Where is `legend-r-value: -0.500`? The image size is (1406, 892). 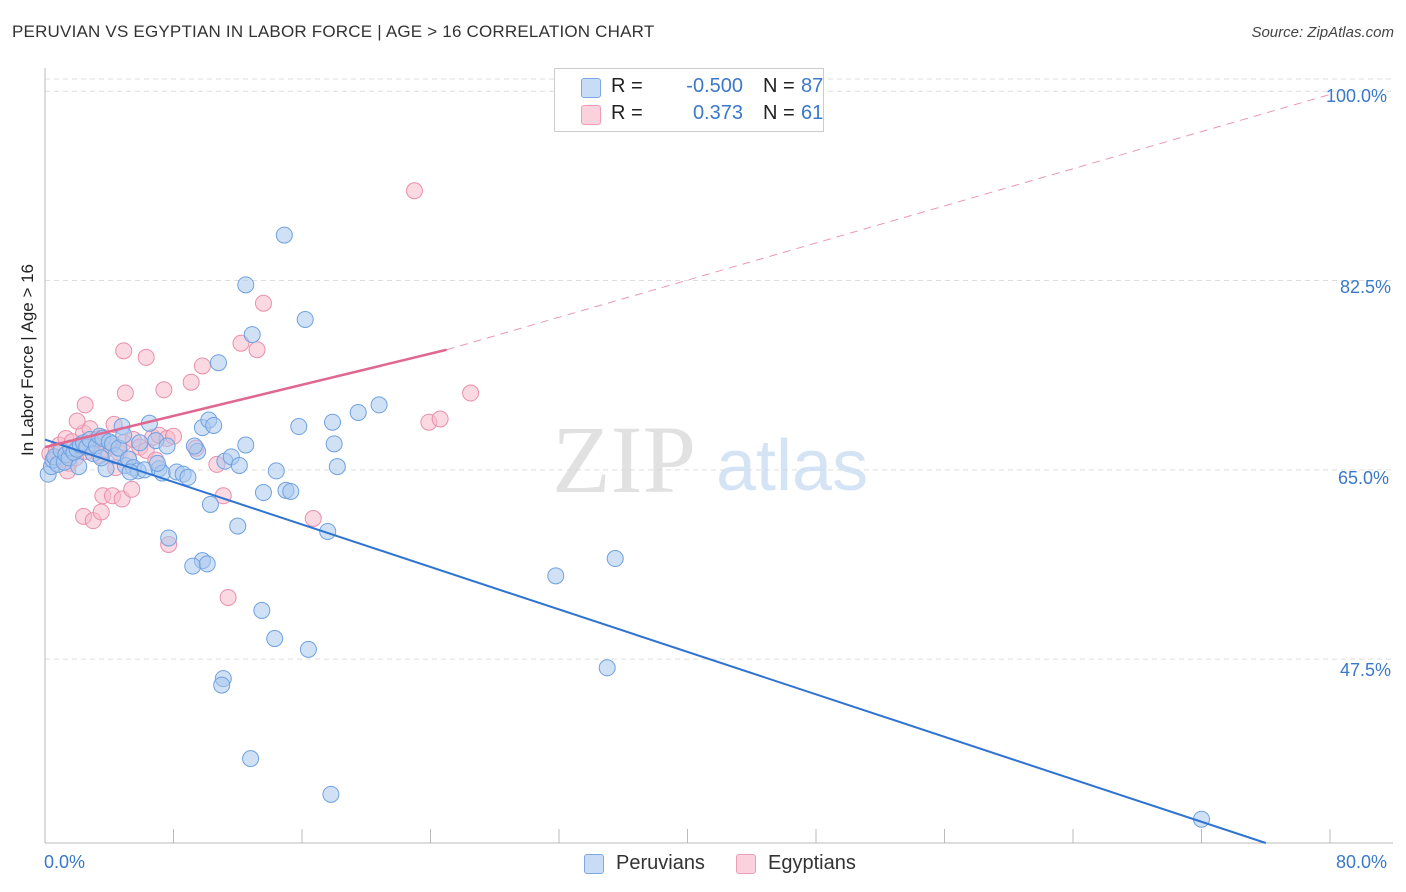 legend-r-value: -0.500 is located at coordinates (714, 86).